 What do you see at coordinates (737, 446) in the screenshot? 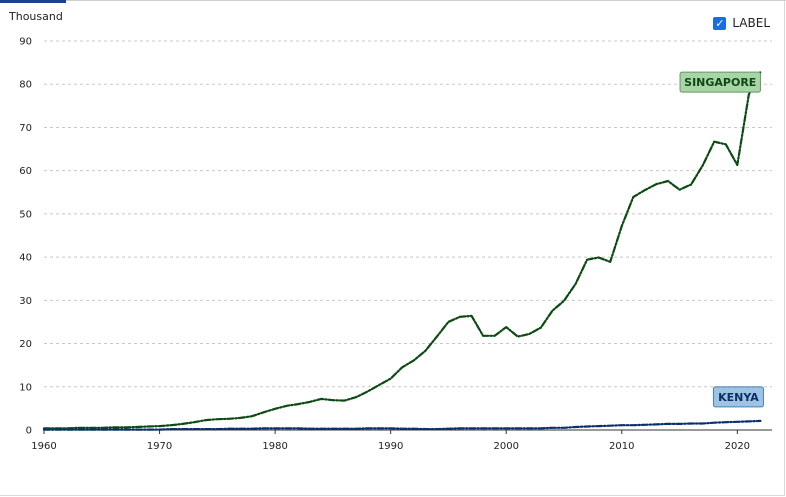
I see `x-tick-label: 2020` at bounding box center [737, 446].